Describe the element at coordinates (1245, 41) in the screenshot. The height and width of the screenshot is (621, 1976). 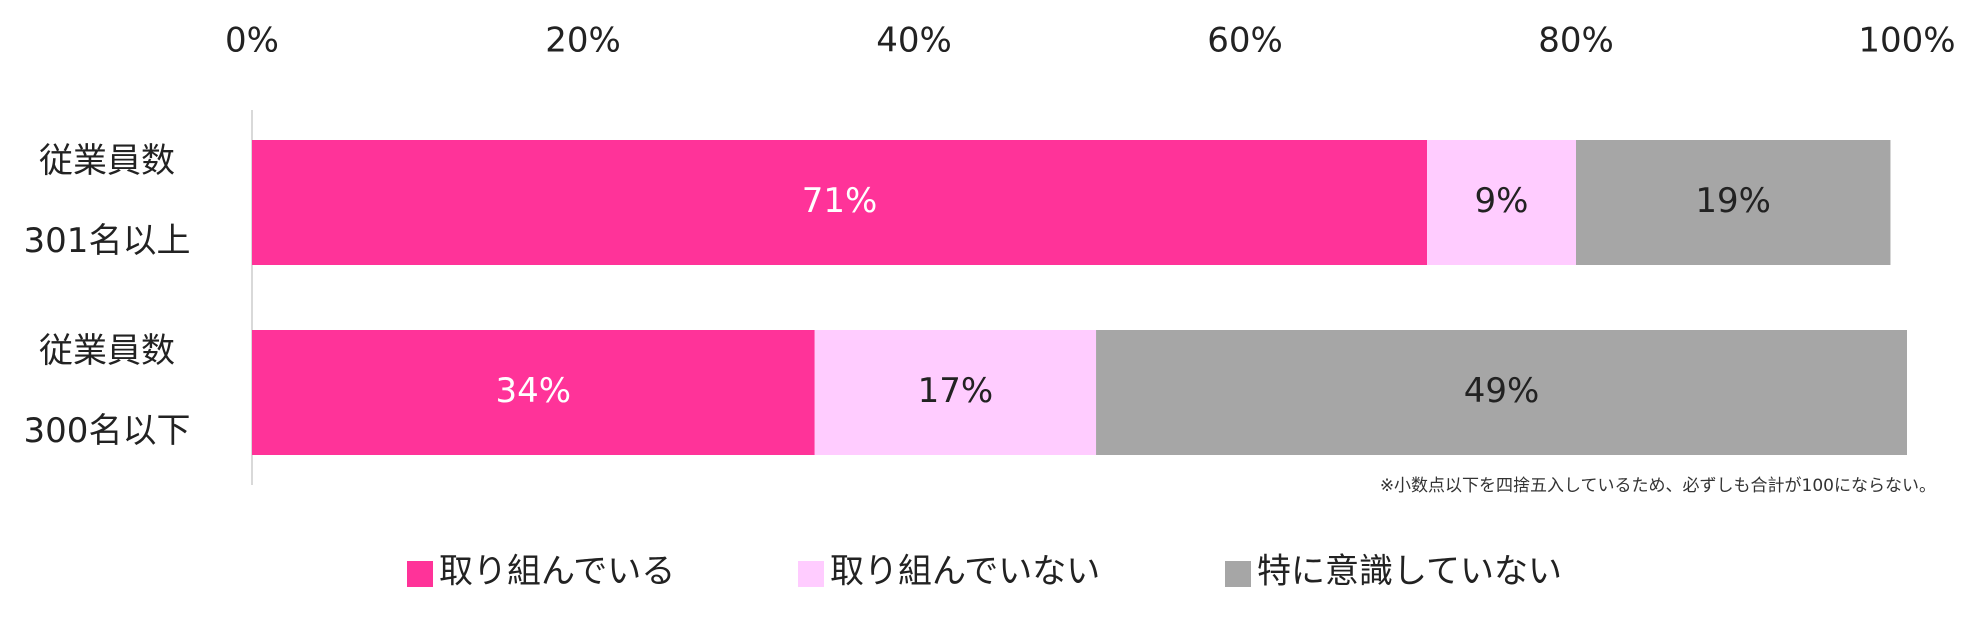
I see `x-tick-label: 60%` at that location.